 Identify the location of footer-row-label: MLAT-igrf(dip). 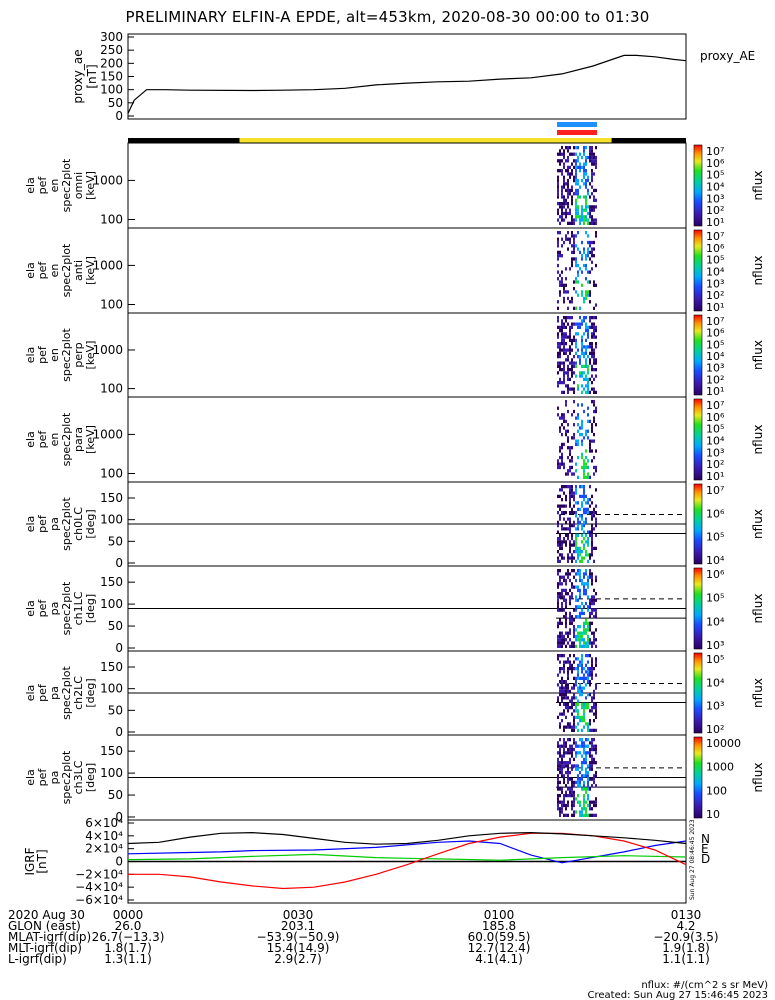
(49, 937).